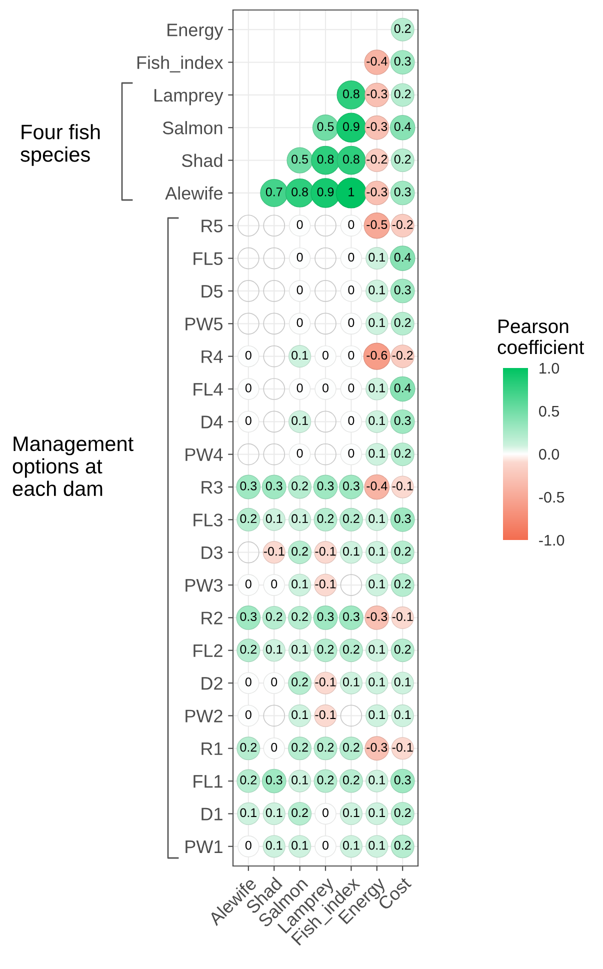 This screenshot has height=969, width=603. What do you see at coordinates (204, 454) in the screenshot?
I see `y-tick-label: PW4` at bounding box center [204, 454].